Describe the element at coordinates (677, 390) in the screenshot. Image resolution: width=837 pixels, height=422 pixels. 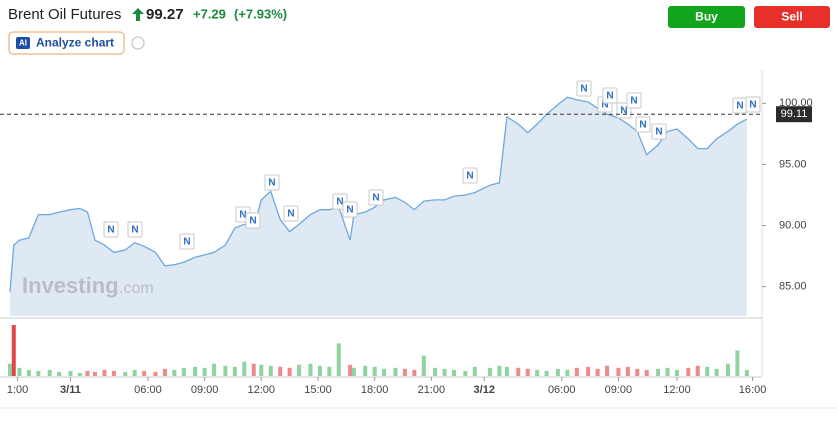
I see `x-tick-label: 12:00` at that location.